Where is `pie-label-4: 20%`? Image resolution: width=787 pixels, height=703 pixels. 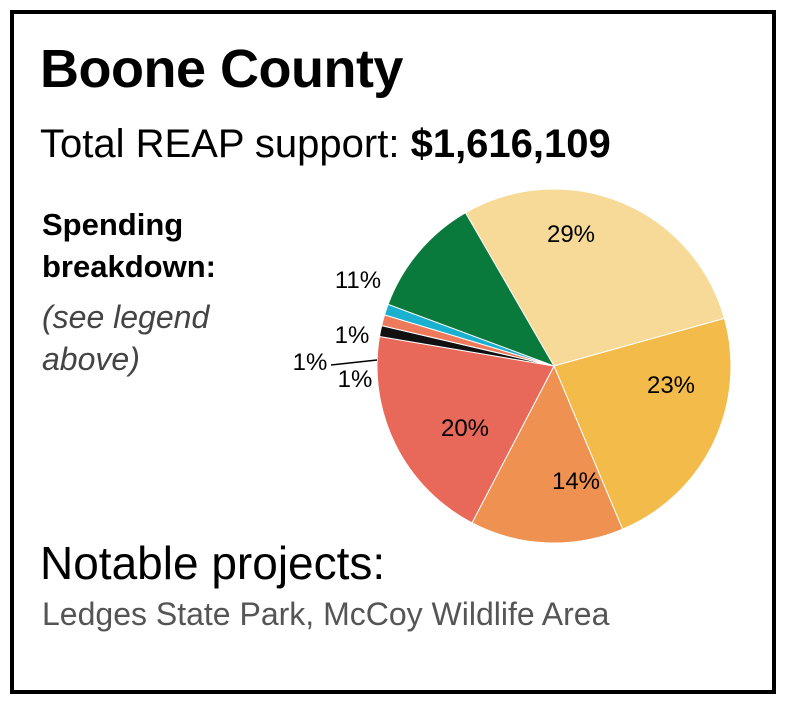
pie-label-4: 20% is located at coordinates (465, 428).